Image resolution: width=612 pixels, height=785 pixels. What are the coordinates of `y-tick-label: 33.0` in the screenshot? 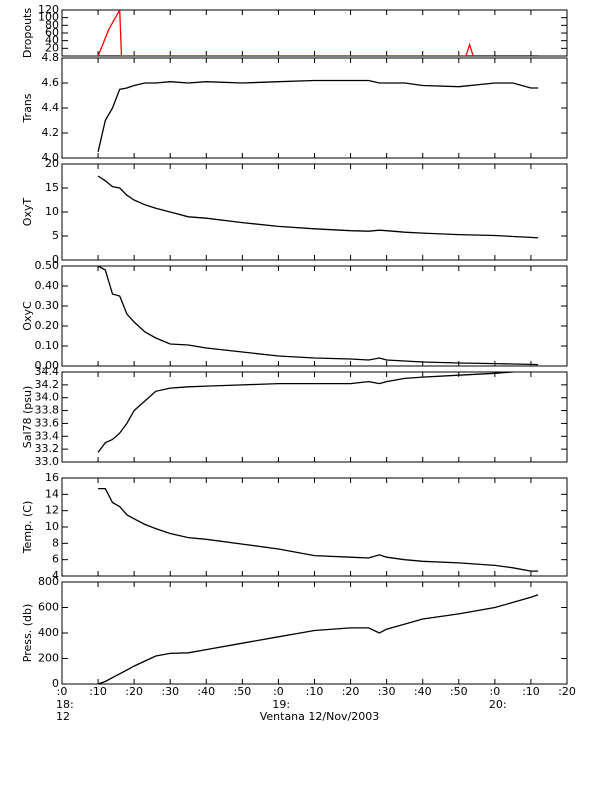 It's located at (47, 461).